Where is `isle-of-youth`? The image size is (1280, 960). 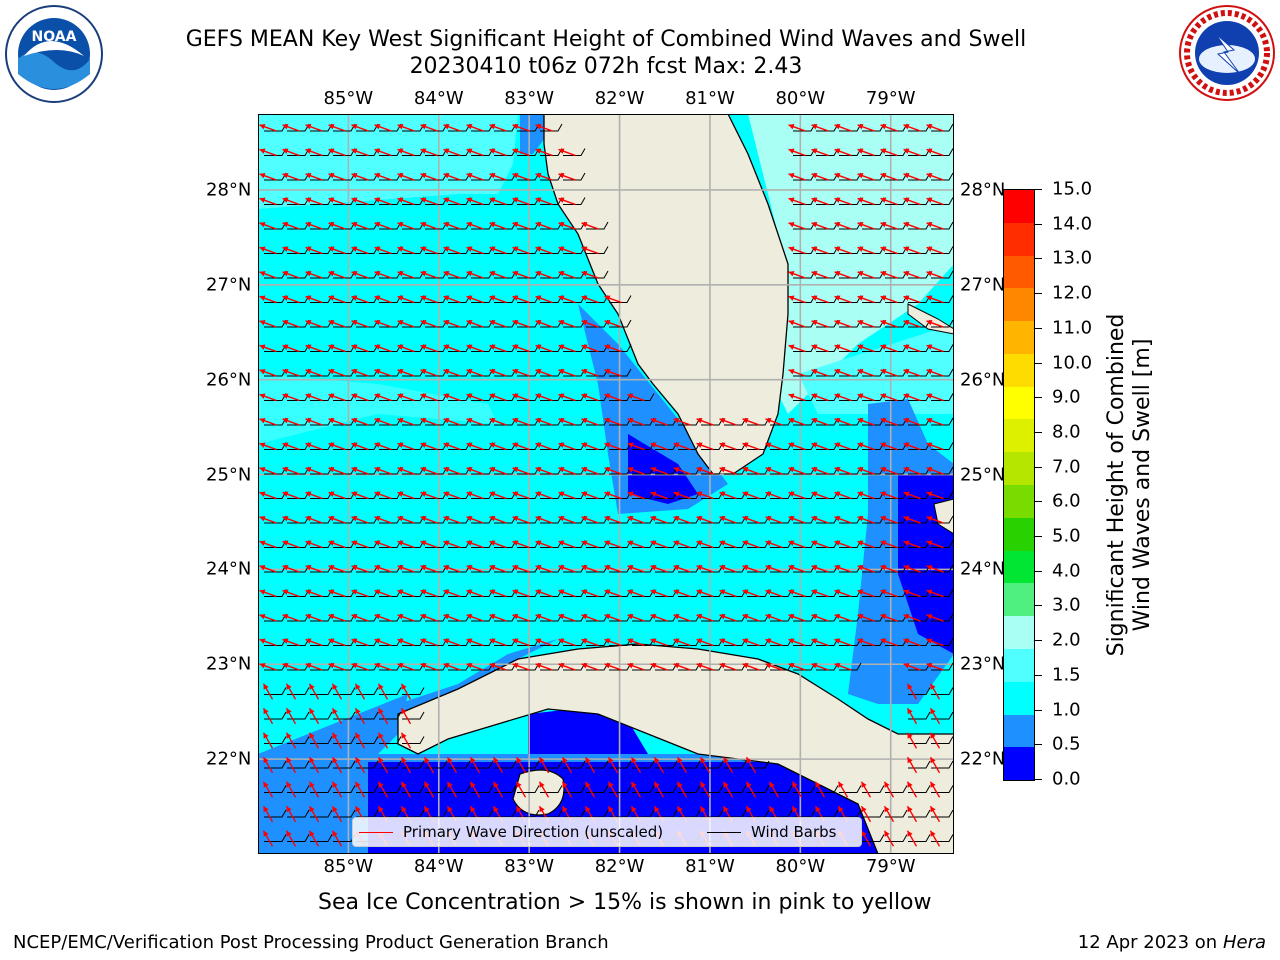 isle-of-youth is located at coordinates (538, 792).